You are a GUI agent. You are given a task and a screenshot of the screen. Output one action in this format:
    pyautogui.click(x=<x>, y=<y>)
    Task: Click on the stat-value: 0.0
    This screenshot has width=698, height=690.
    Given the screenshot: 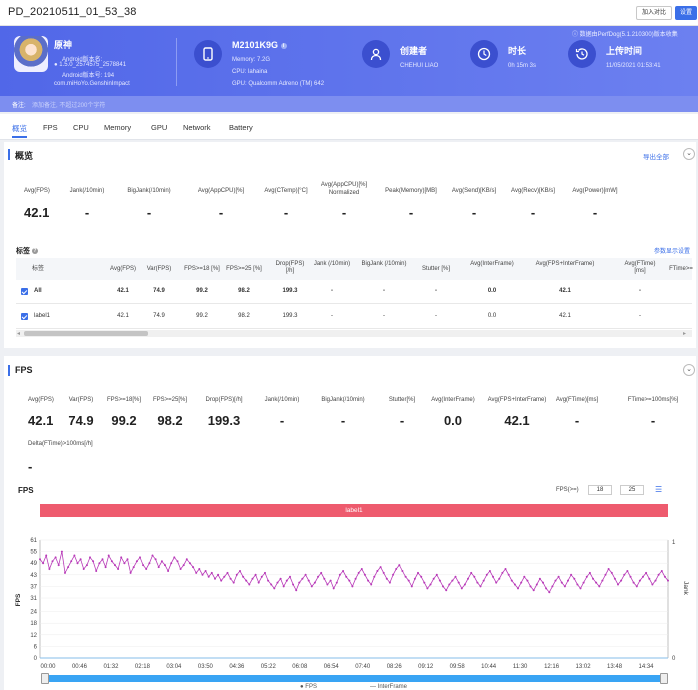 What is the action you would take?
    pyautogui.click(x=453, y=420)
    